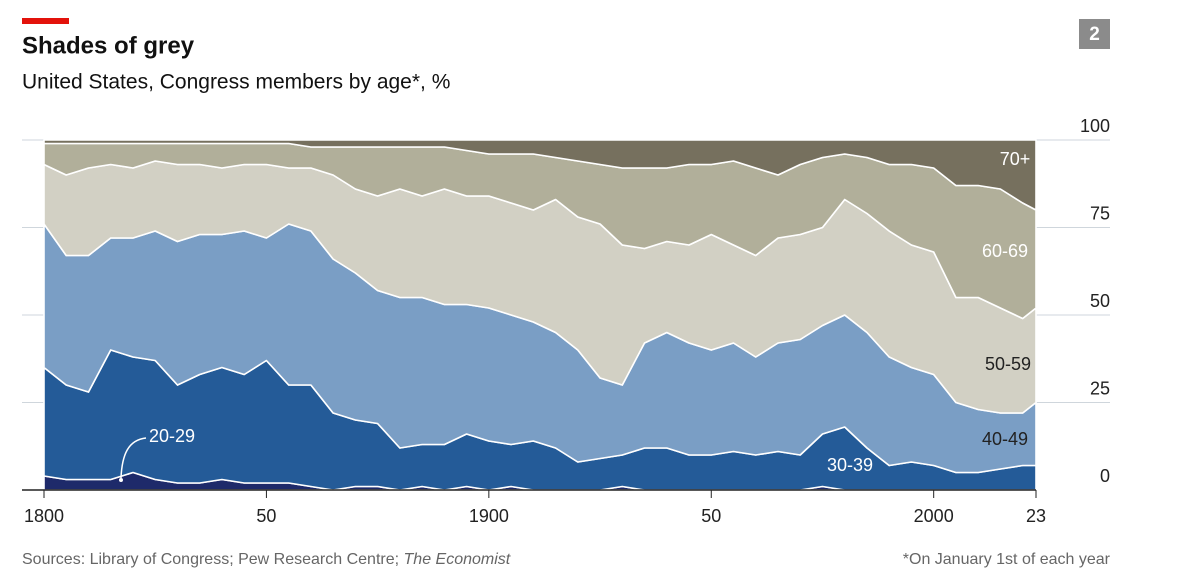 The width and height of the screenshot is (1187, 584). Describe the element at coordinates (1100, 301) in the screenshot. I see `y-tick-label: 50` at that location.